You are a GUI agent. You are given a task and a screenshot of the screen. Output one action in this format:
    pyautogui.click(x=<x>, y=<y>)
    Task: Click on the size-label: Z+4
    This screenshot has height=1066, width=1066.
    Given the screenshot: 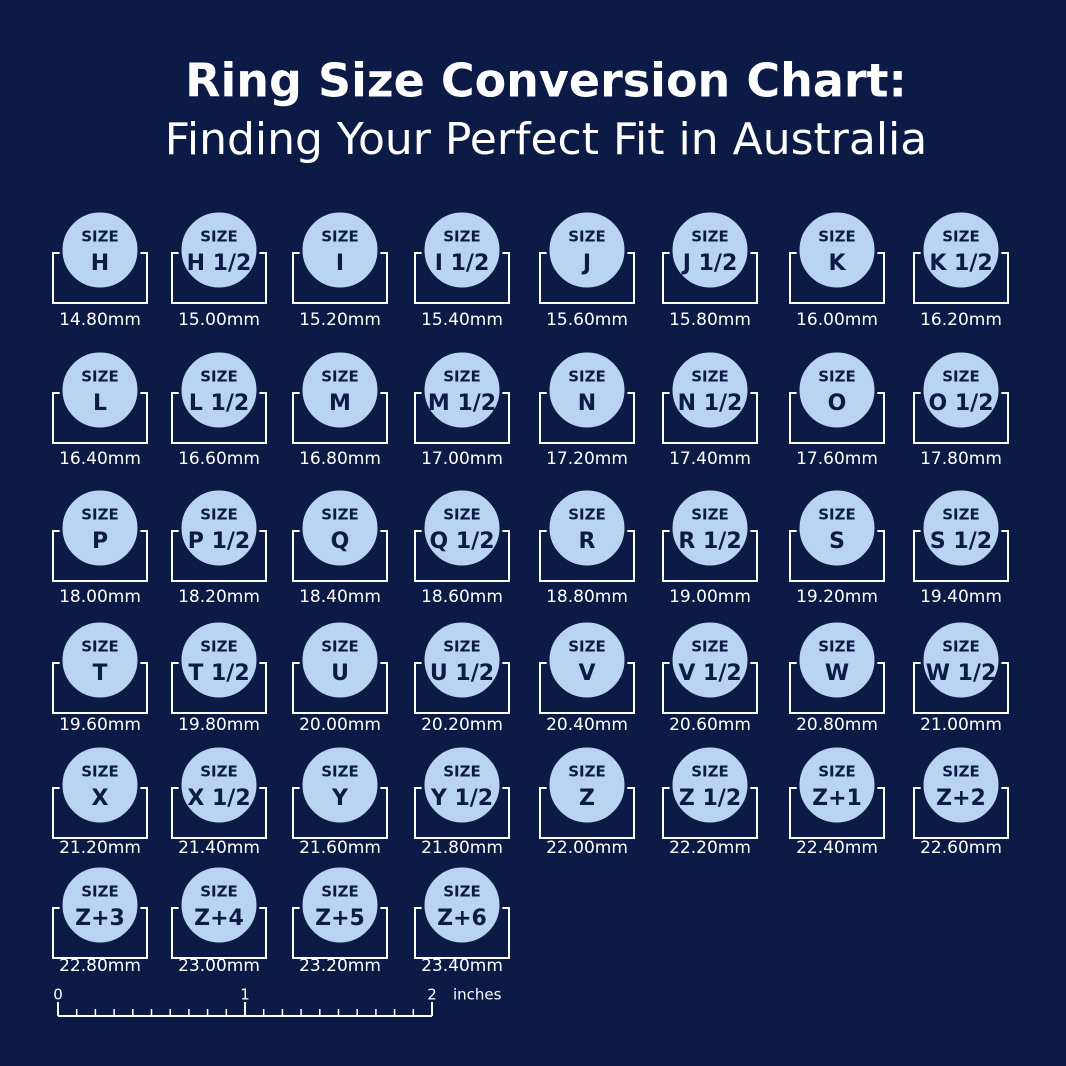 What is the action you would take?
    pyautogui.click(x=219, y=918)
    